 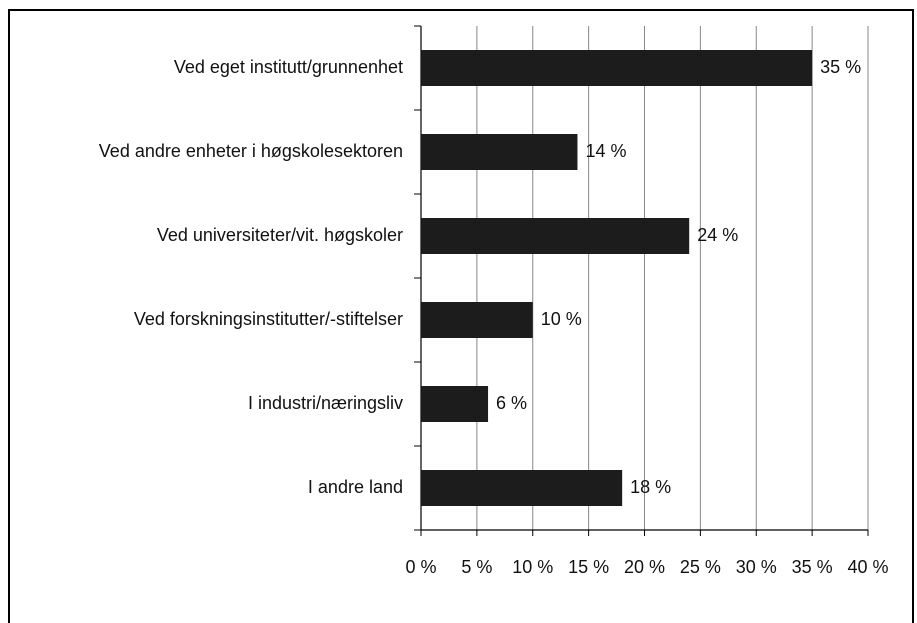 I want to click on x-tick-label: 20 %, so click(x=644, y=567).